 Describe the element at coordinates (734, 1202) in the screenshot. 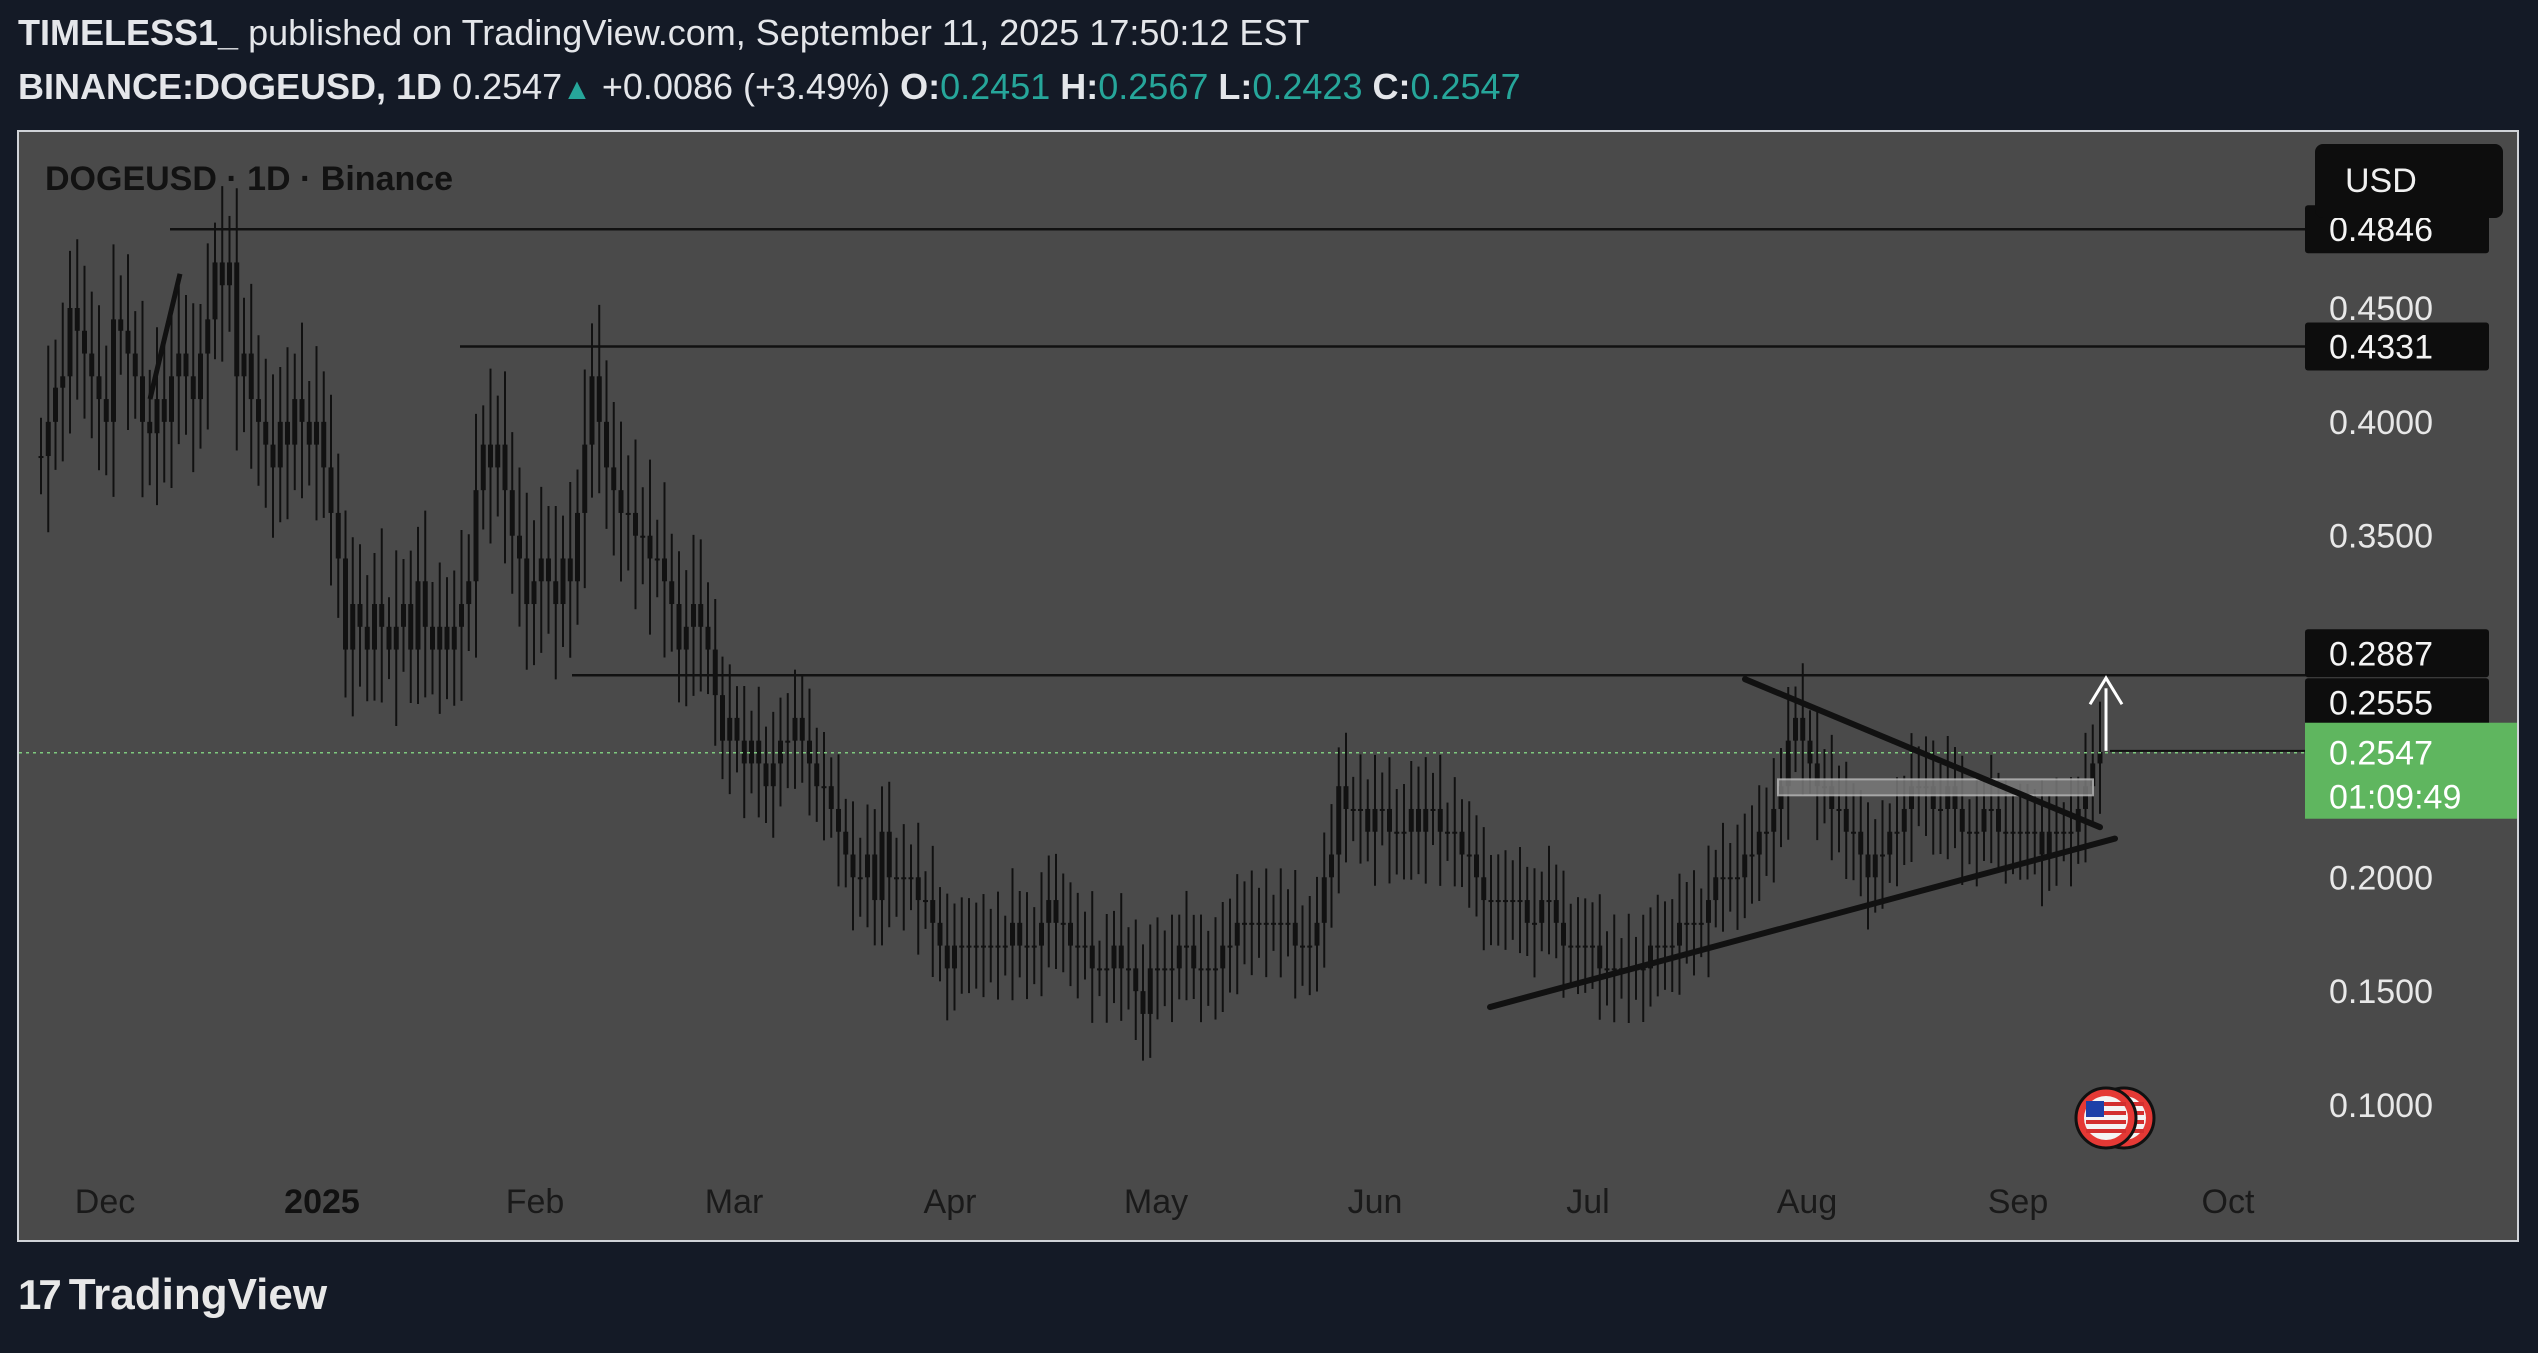

I see `x-tick-label: Mar` at that location.